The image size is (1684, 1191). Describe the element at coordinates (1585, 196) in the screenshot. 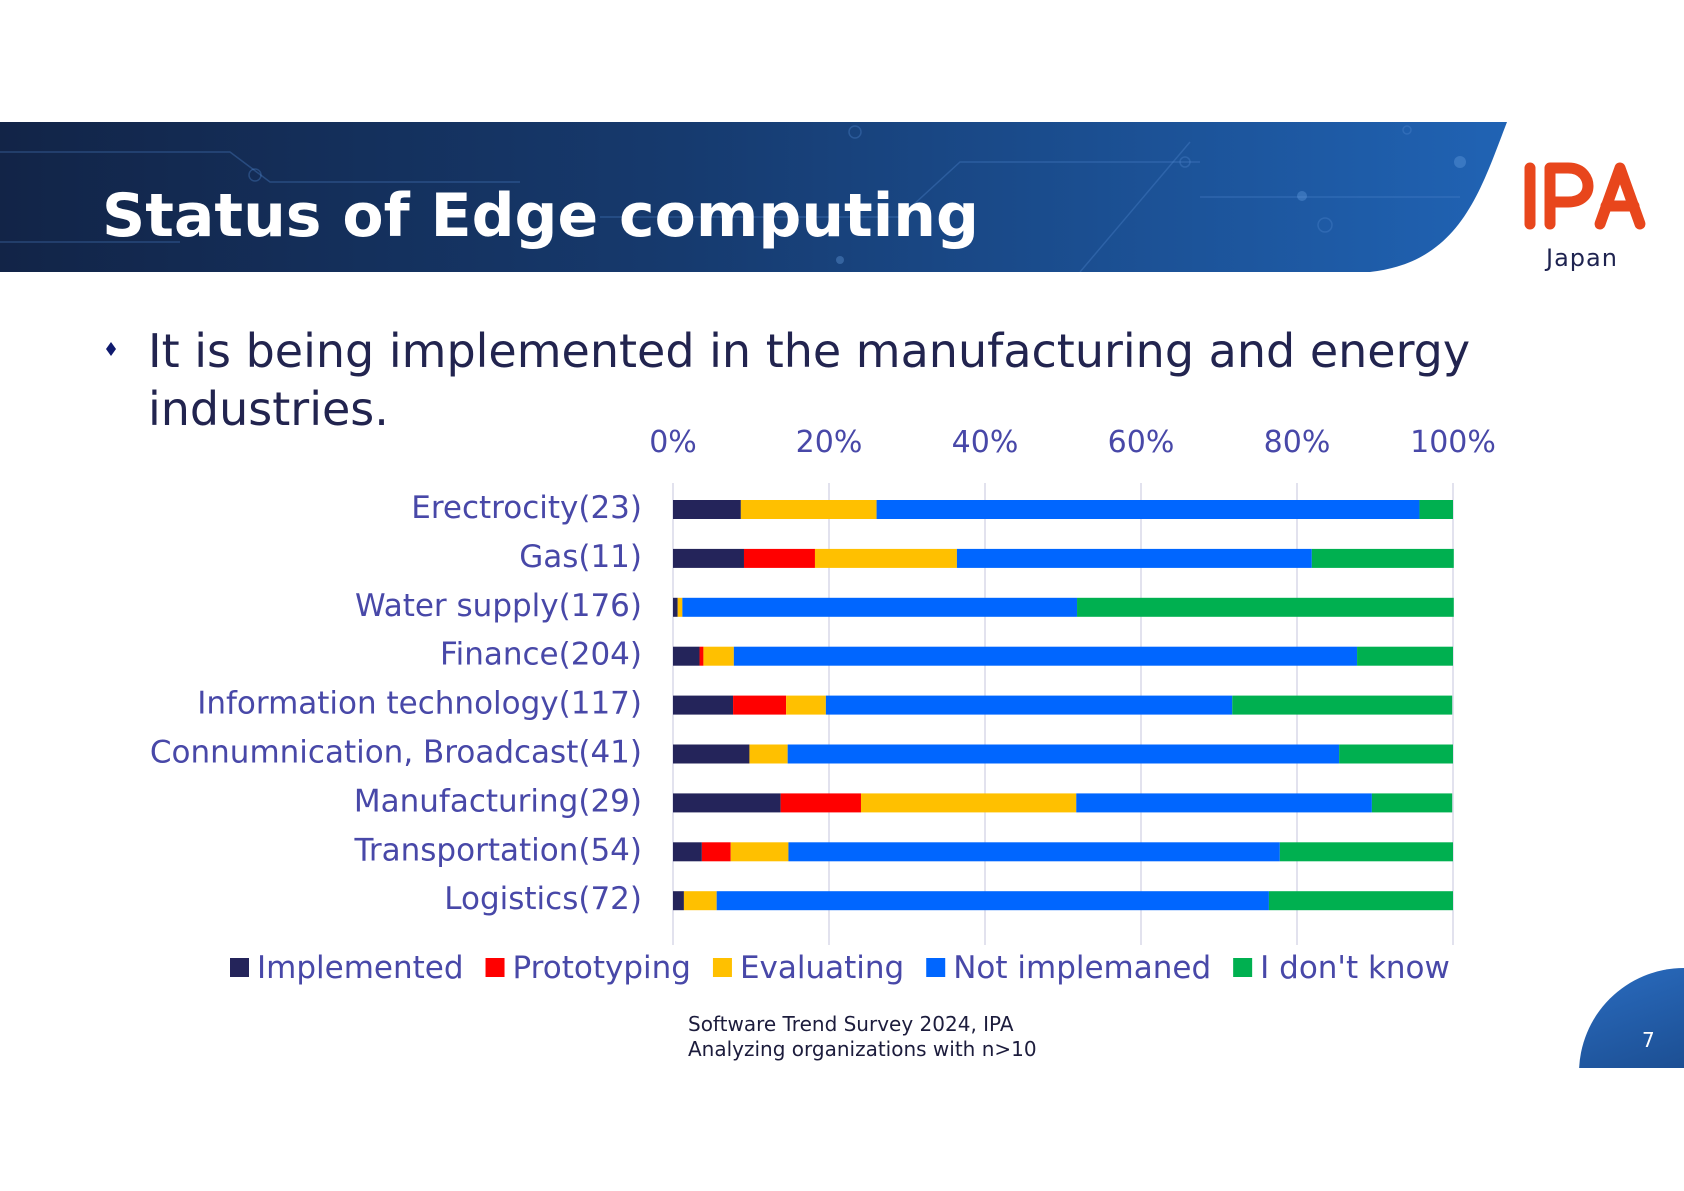

I see `ipa-logo` at that location.